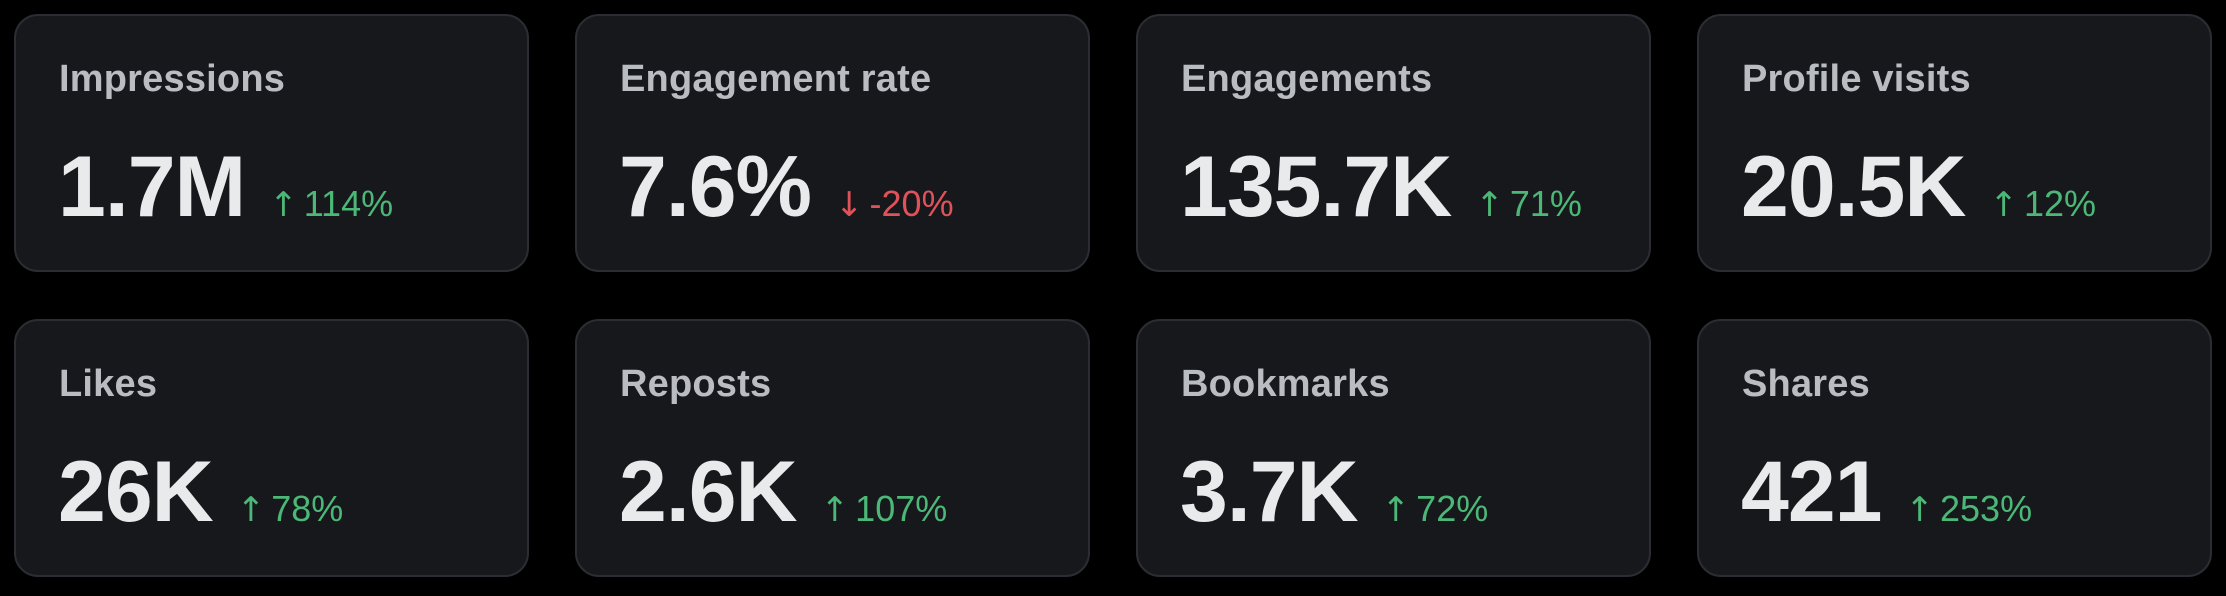  I want to click on metric-value: 135.7K, so click(1316, 187).